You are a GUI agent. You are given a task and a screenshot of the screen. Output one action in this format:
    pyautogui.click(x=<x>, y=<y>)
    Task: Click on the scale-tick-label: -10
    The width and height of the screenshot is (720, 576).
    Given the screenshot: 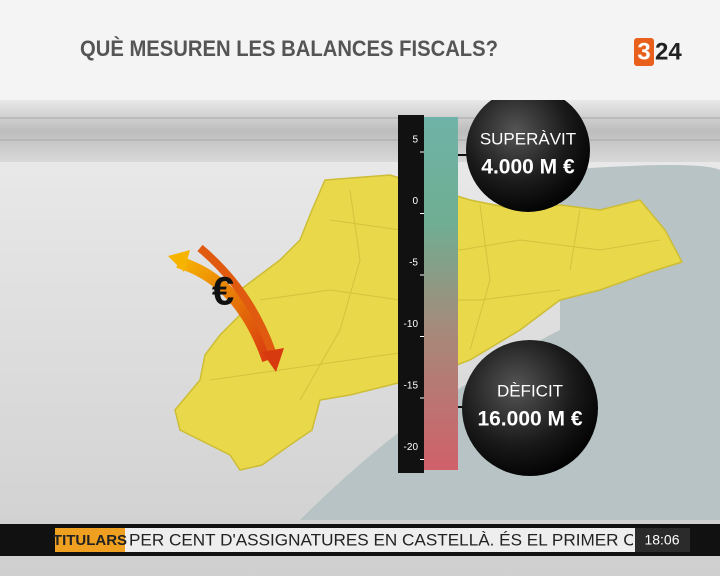 What is the action you would take?
    pyautogui.click(x=411, y=324)
    